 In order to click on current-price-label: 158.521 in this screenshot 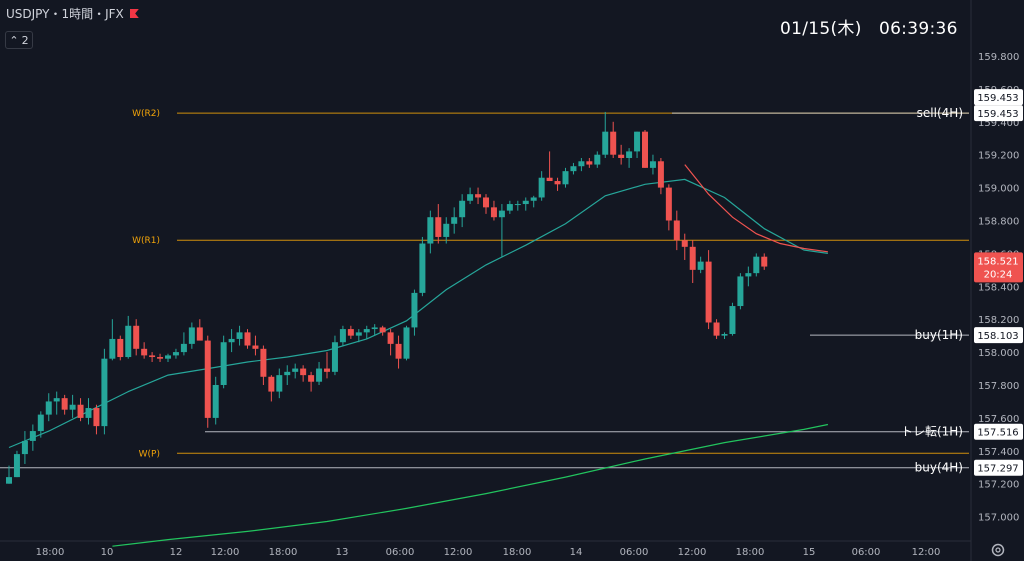, I will do `click(997, 261)`.